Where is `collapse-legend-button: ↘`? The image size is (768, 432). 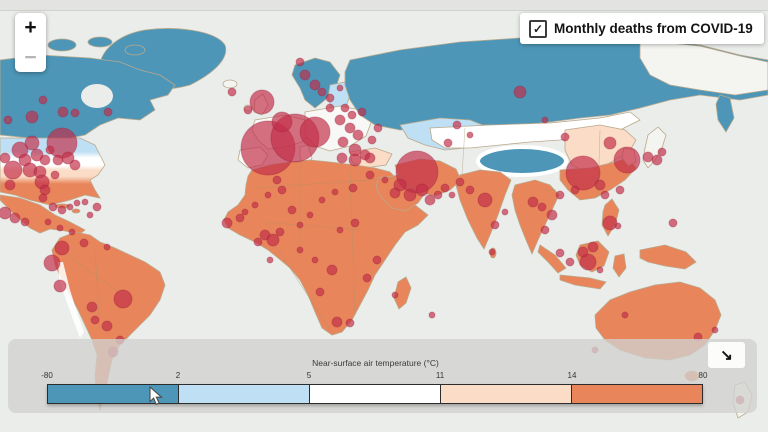 collapse-legend-button: ↘ is located at coordinates (726, 355).